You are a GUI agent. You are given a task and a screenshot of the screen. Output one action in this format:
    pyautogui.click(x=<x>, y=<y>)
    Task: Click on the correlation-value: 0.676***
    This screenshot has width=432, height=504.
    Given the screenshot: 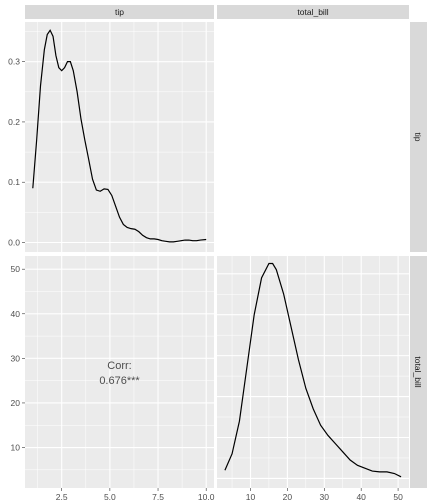 What is the action you would take?
    pyautogui.click(x=119, y=381)
    